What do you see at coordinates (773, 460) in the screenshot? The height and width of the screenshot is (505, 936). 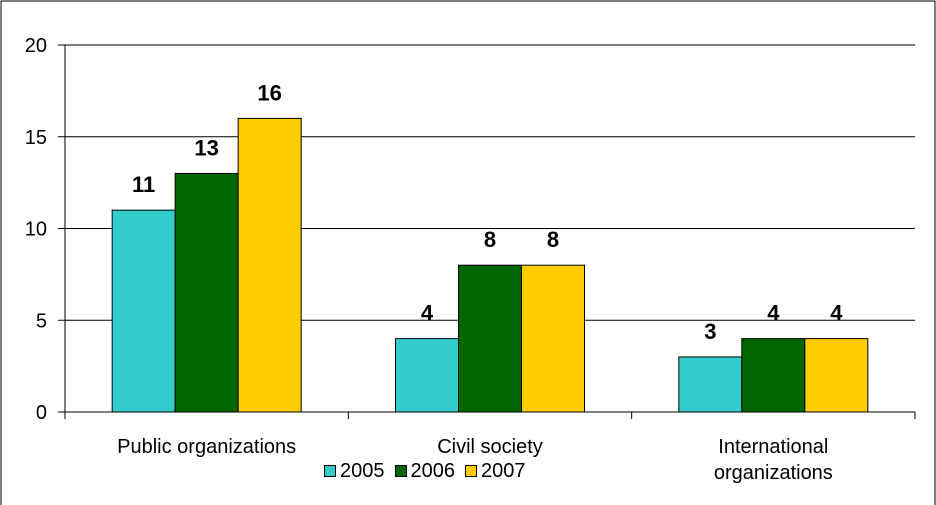 I see `x-tick-label: International organizations` at bounding box center [773, 460].